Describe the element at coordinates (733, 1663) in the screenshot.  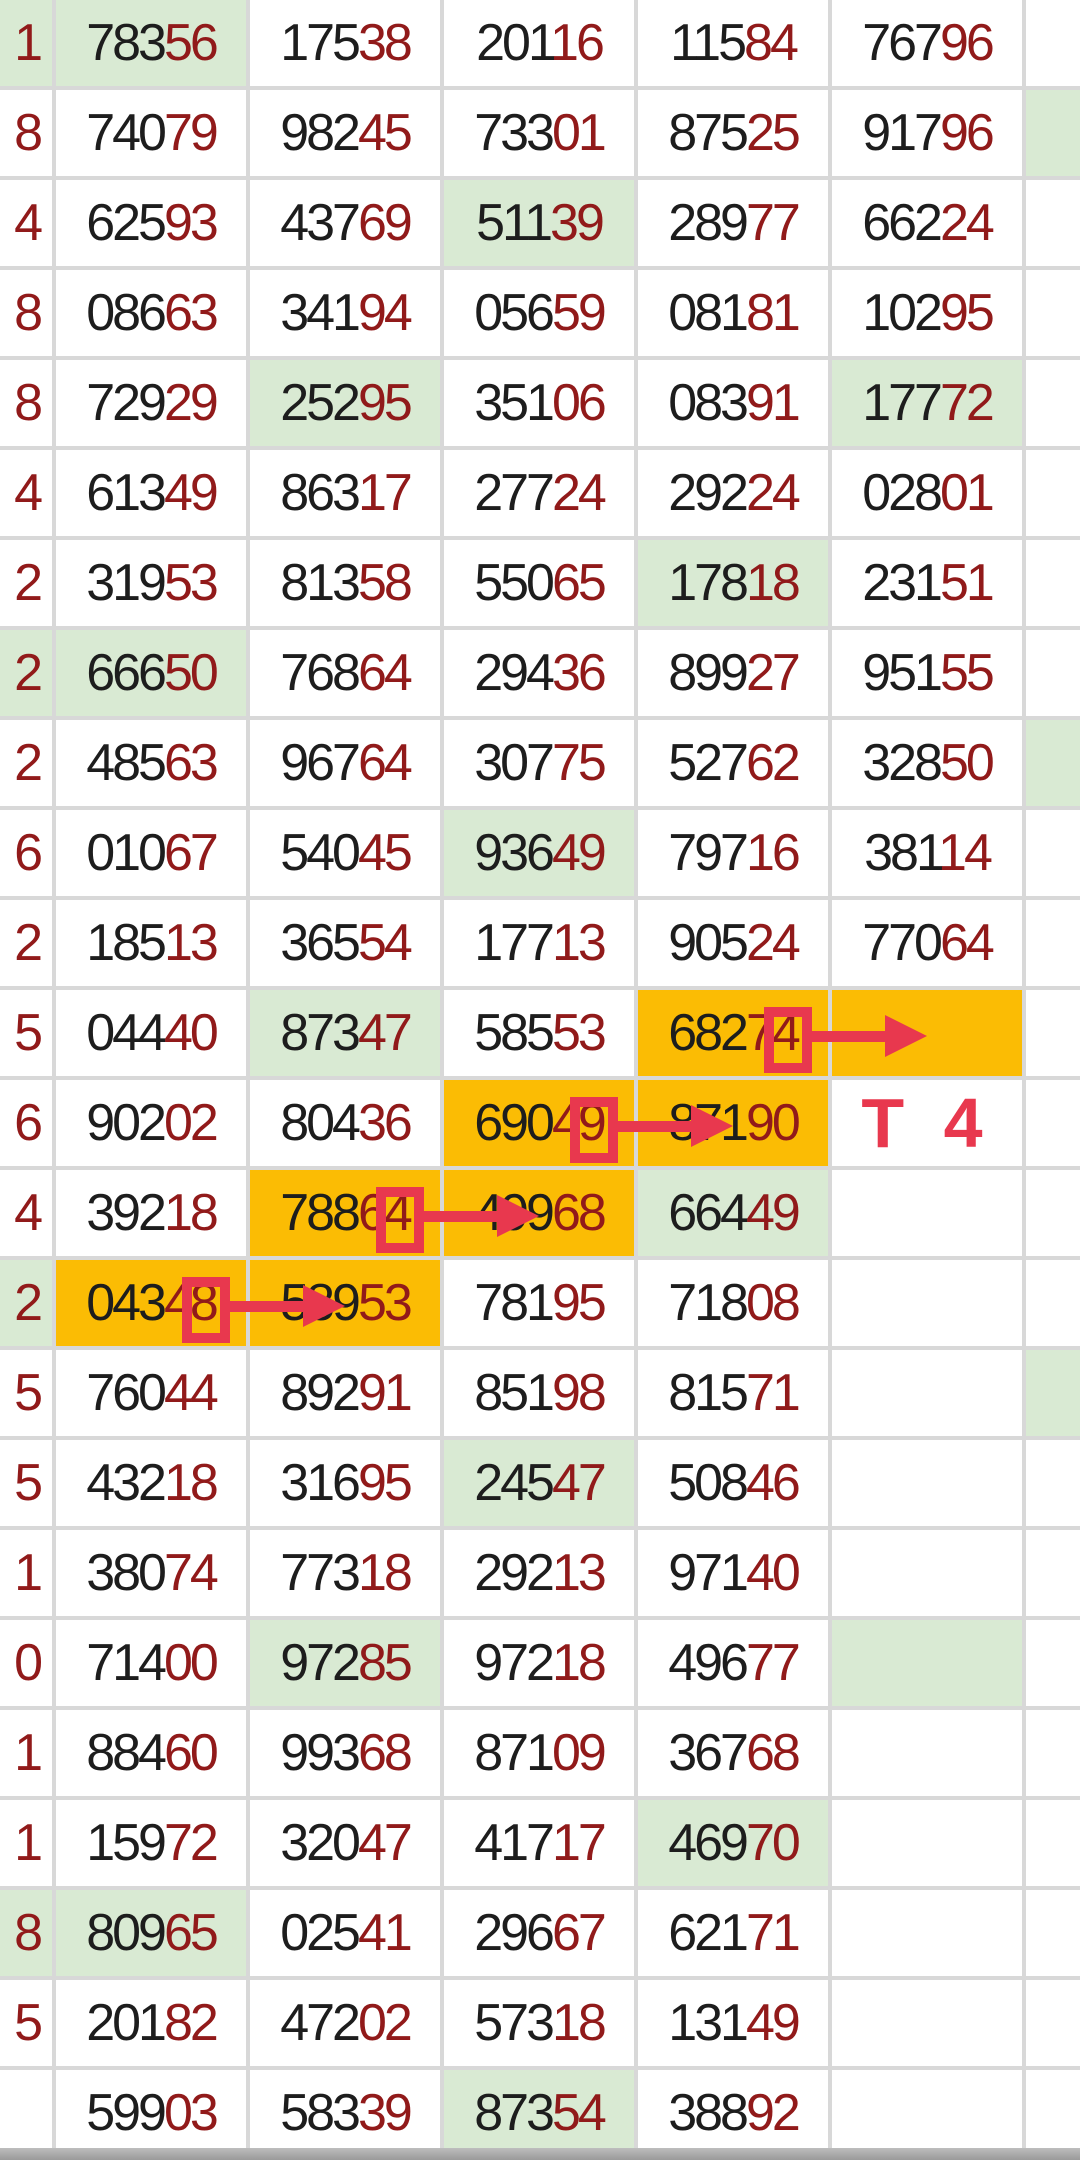
I see `table-cell: 49677` at that location.